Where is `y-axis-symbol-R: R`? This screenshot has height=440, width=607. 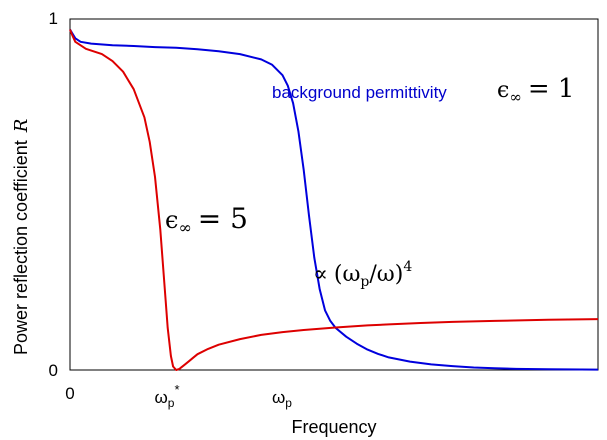 y-axis-symbol-R: R is located at coordinates (21, 126).